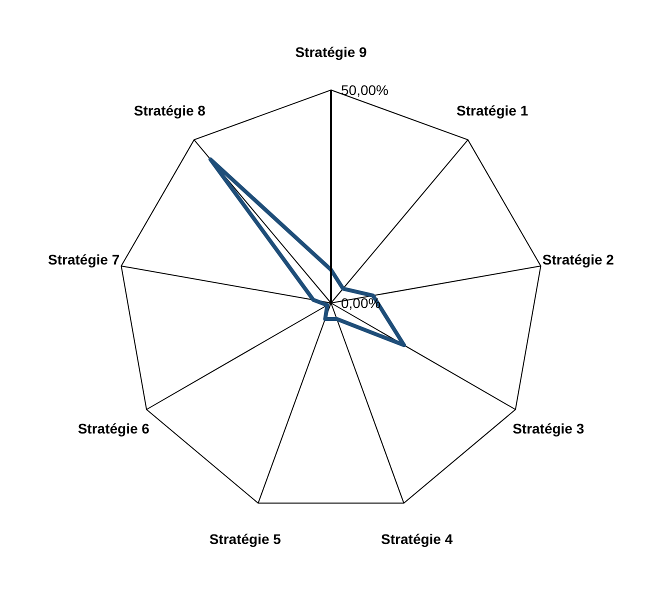  Describe the element at coordinates (364, 90) in the screenshot. I see `y-tick-label: 50,00%` at that location.